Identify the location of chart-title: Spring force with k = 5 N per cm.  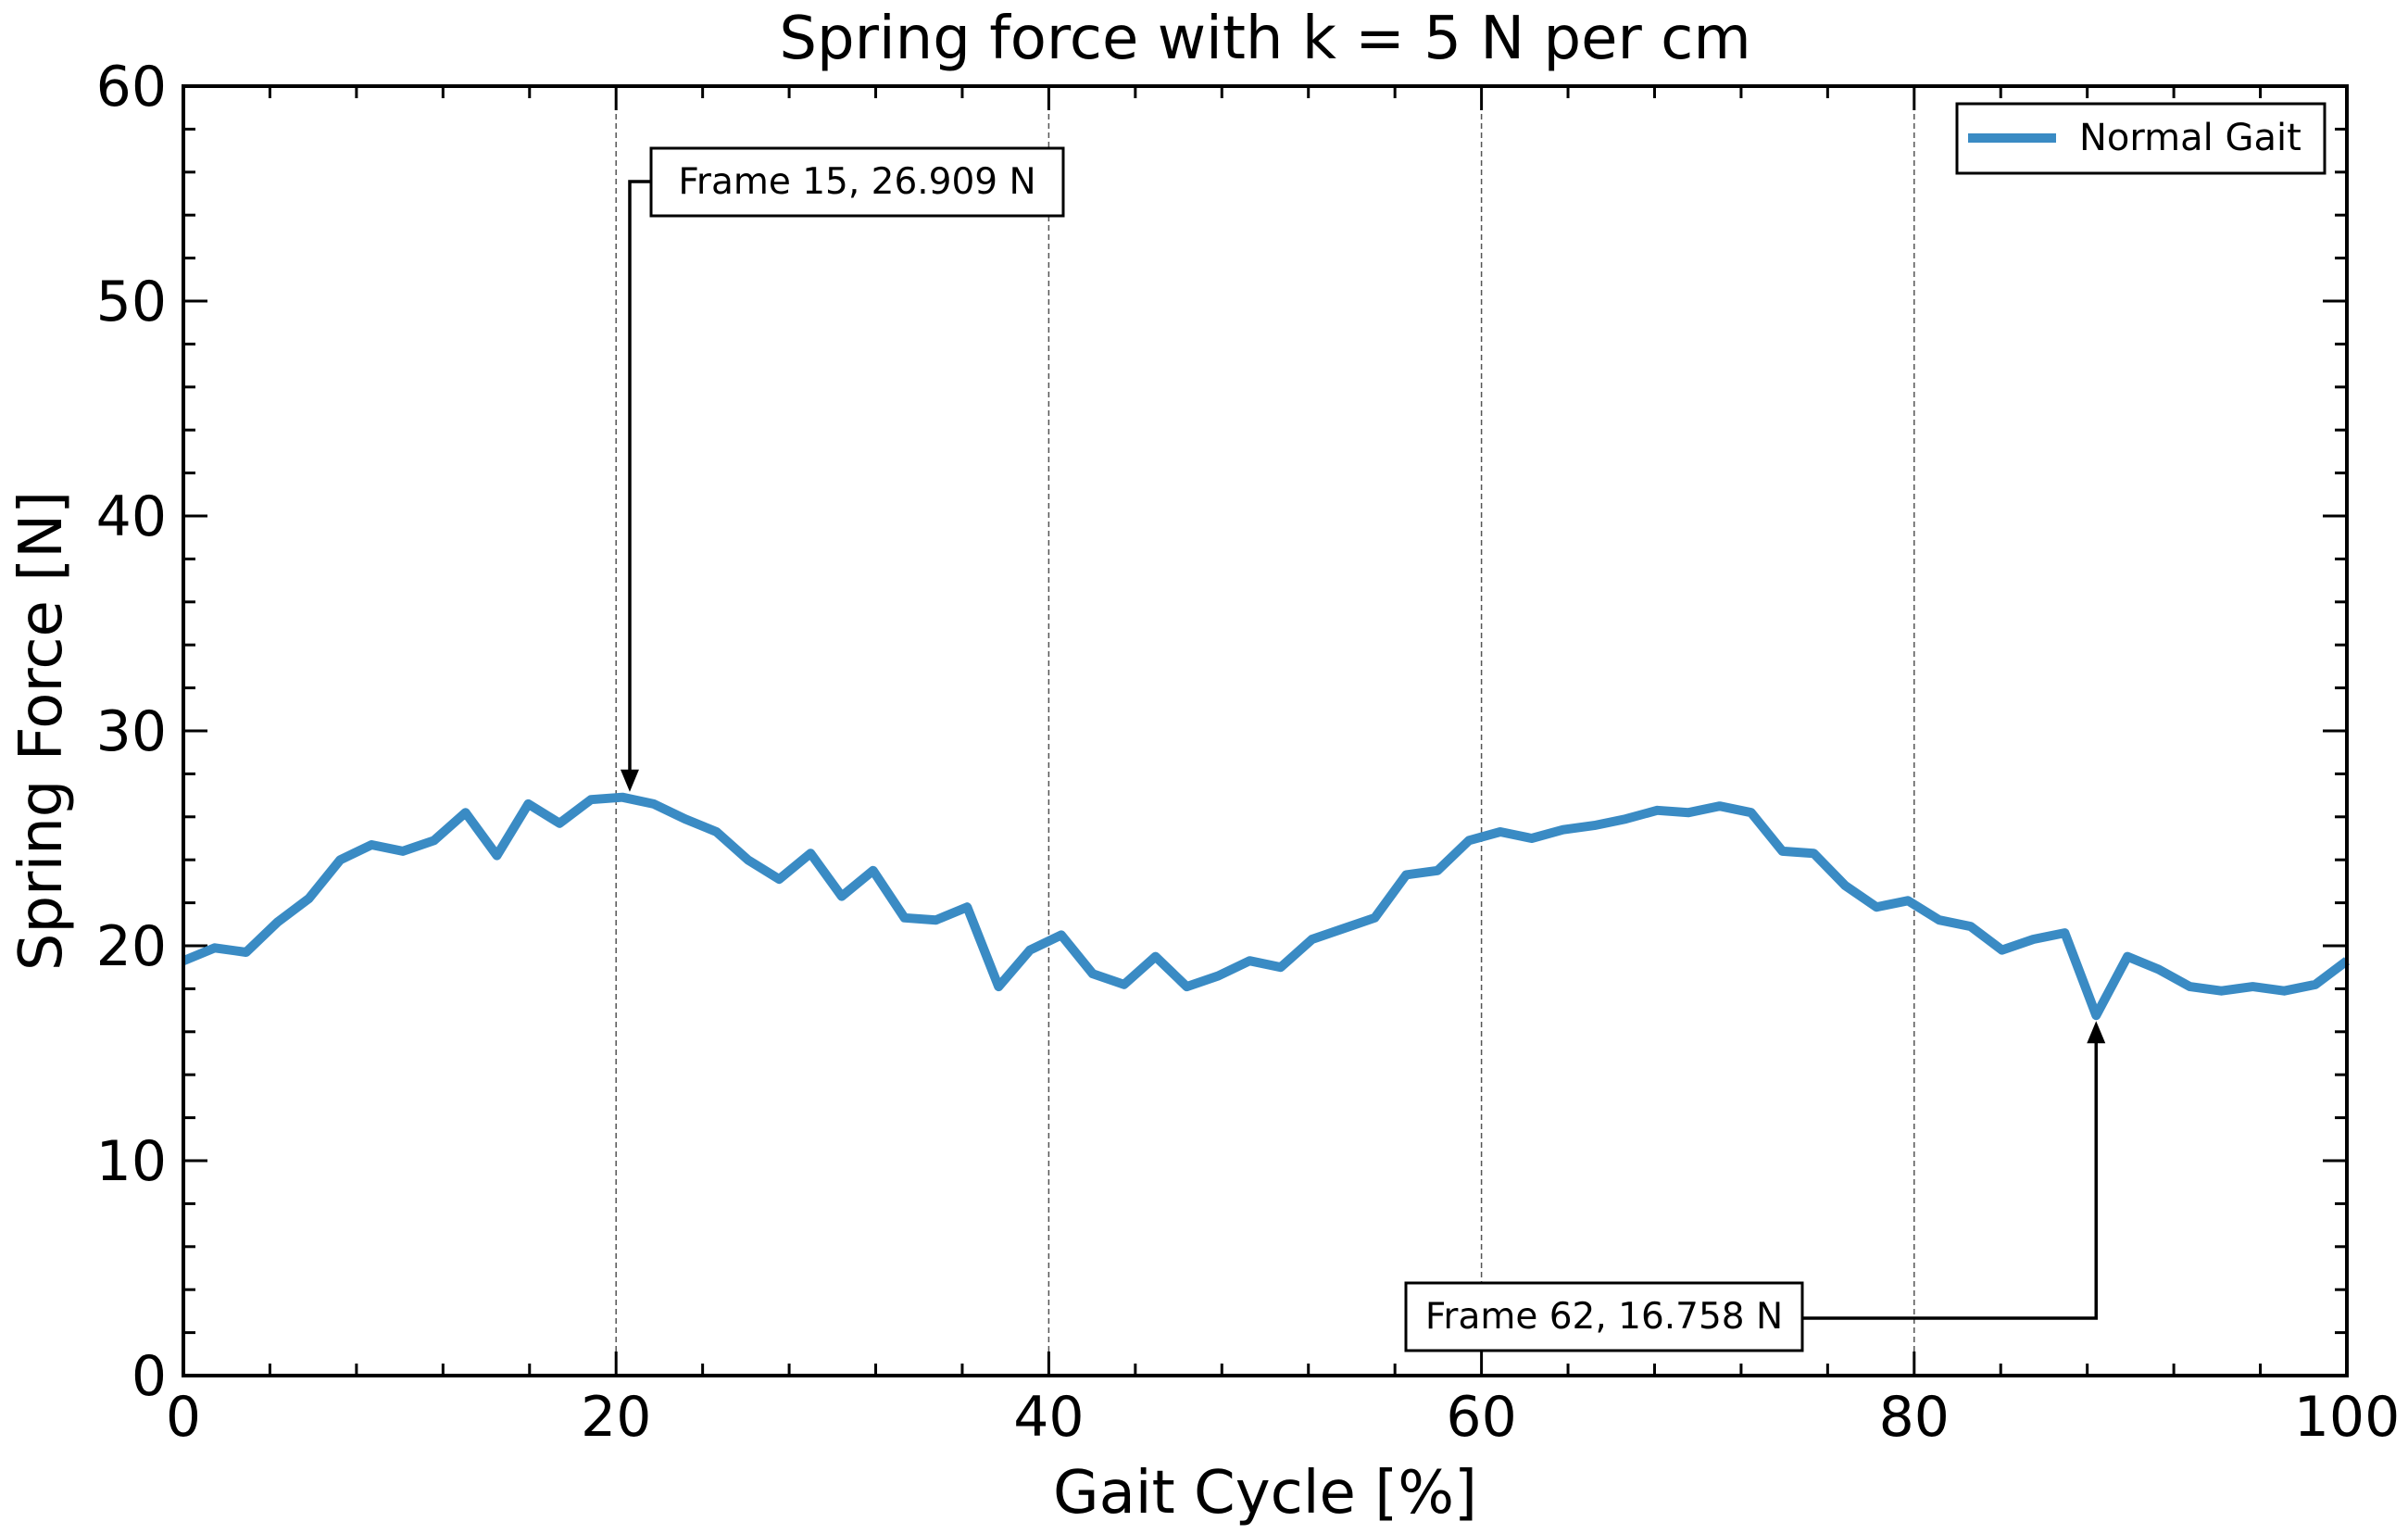
(1264, 39).